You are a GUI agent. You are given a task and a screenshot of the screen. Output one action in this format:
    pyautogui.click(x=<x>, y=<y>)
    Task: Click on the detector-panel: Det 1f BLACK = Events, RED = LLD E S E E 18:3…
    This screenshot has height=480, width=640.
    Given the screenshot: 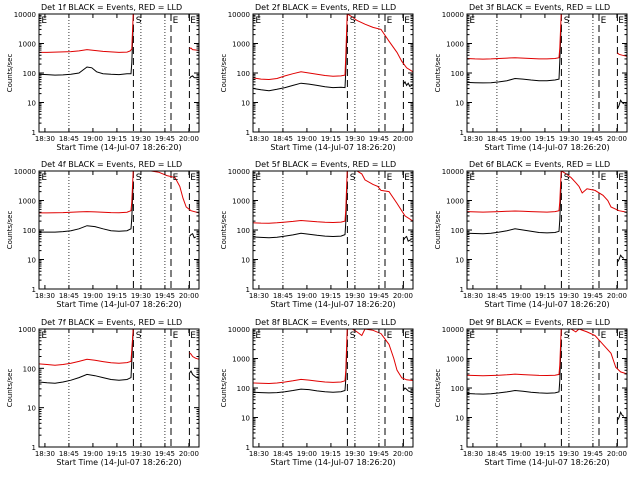 What is the action you would take?
    pyautogui.click(x=103, y=77)
    